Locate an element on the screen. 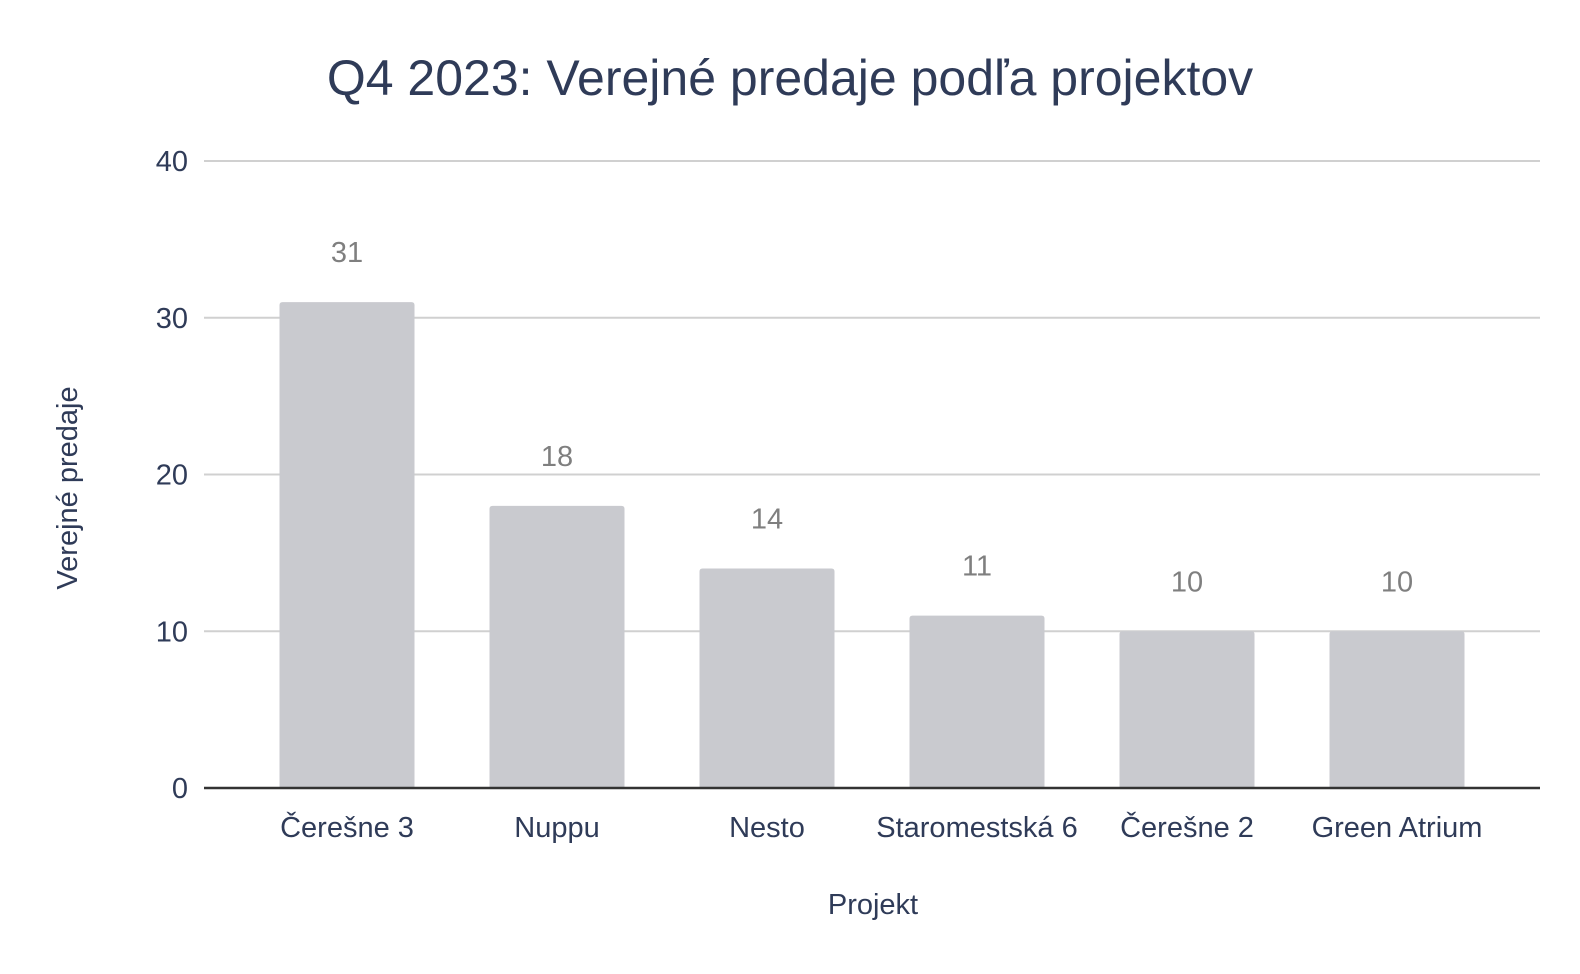  y-tick-labels: 0 10 20 30 40 is located at coordinates (172, 475).